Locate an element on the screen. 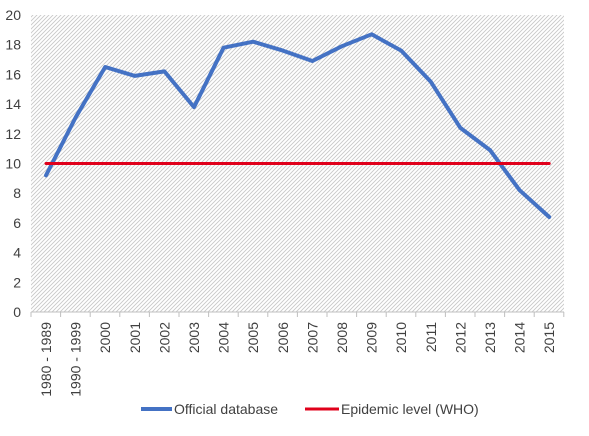  x-tick-label: 2014 is located at coordinates (520, 337).